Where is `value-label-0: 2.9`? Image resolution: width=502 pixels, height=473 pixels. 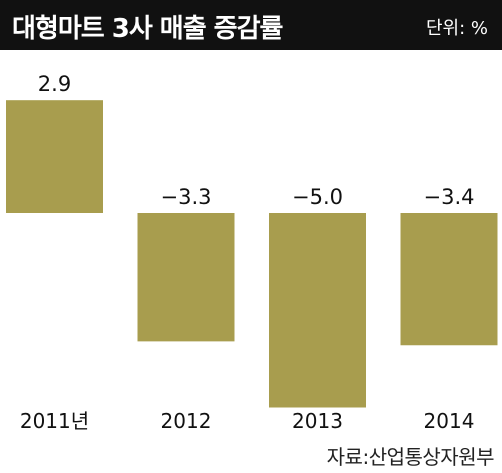
value-label-0: 2.9 is located at coordinates (54, 84).